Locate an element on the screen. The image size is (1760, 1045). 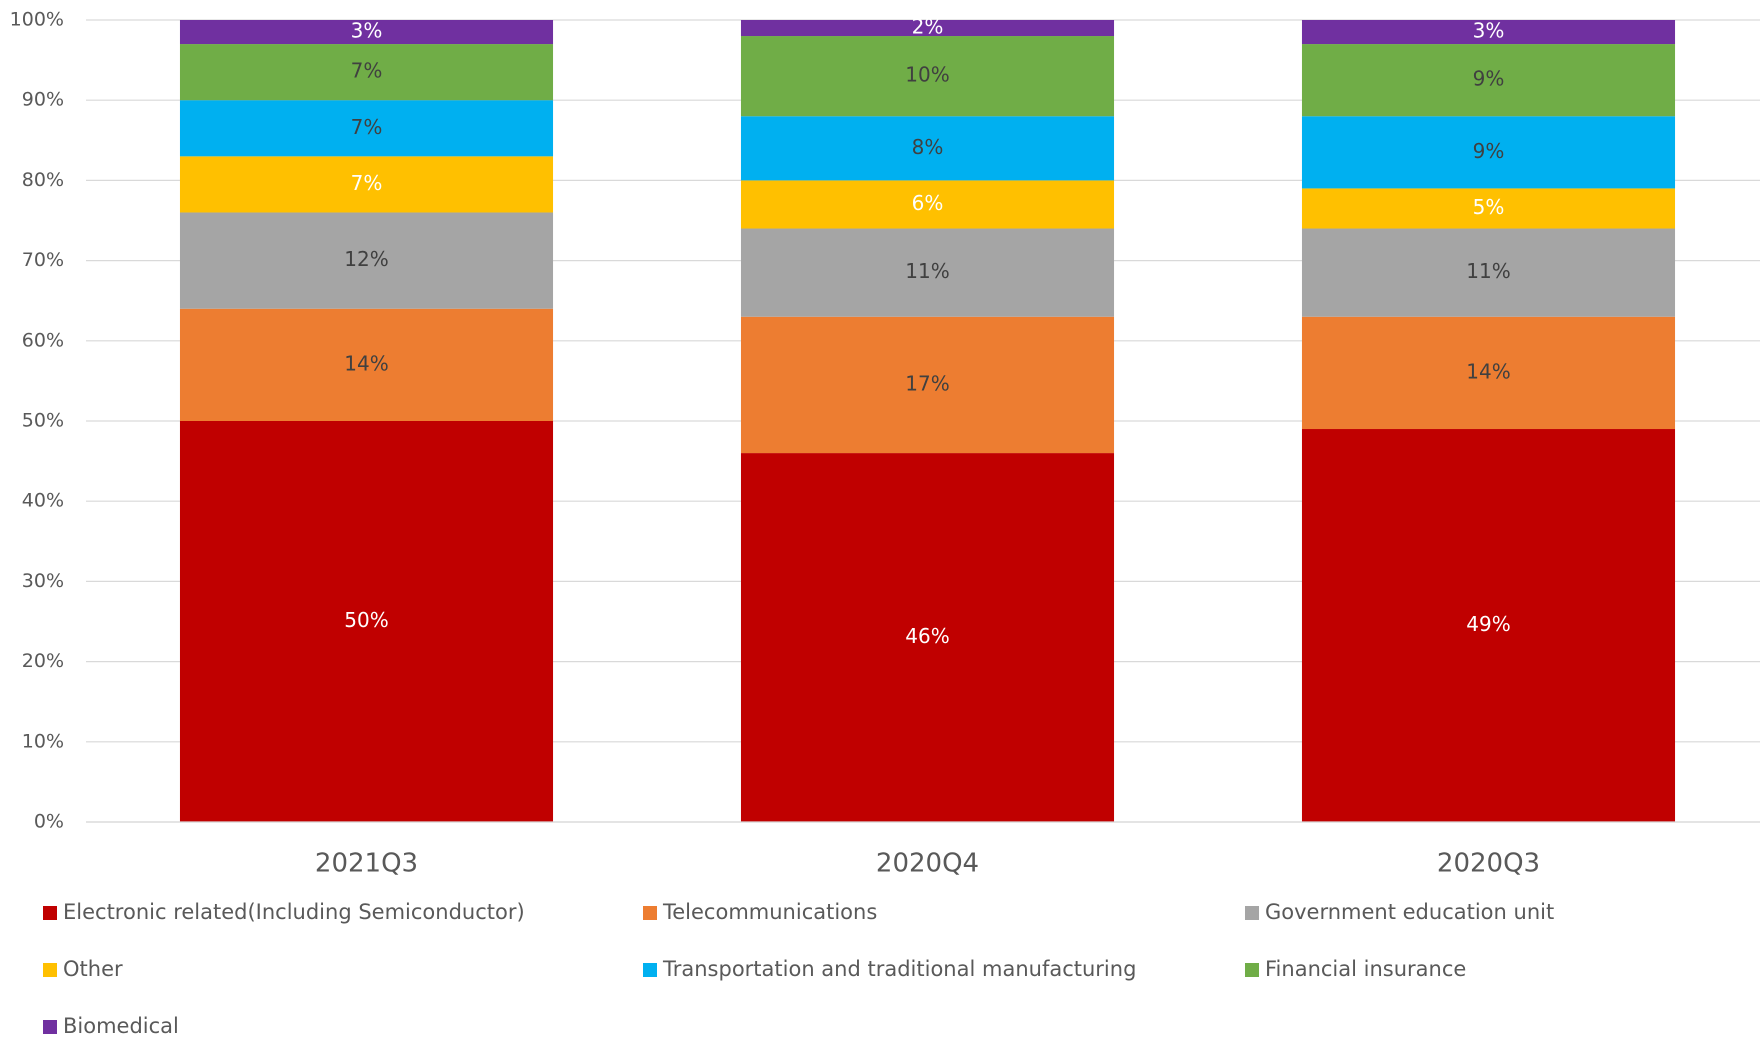
x-tick-label: 2021Q3 is located at coordinates (366, 864).